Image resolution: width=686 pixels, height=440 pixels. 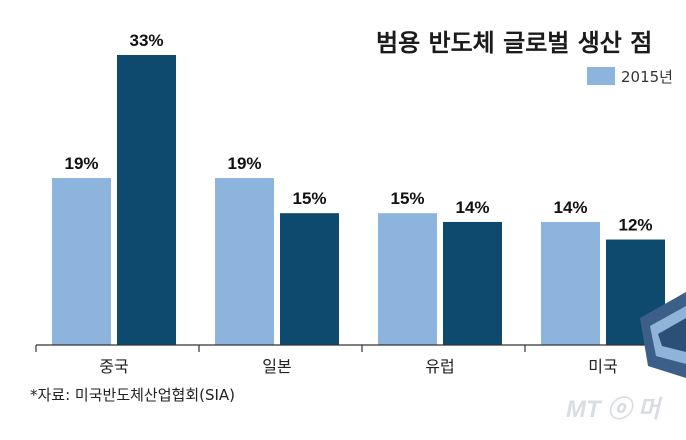 I want to click on value-label-series2-0: 33%, so click(x=146, y=40).